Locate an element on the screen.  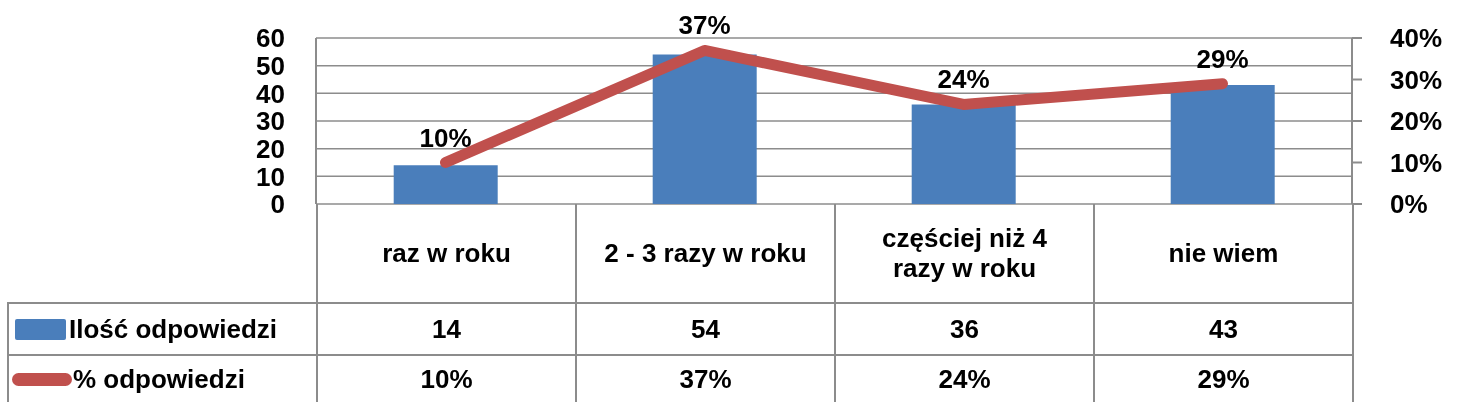
data-label: 24% is located at coordinates (964, 379).